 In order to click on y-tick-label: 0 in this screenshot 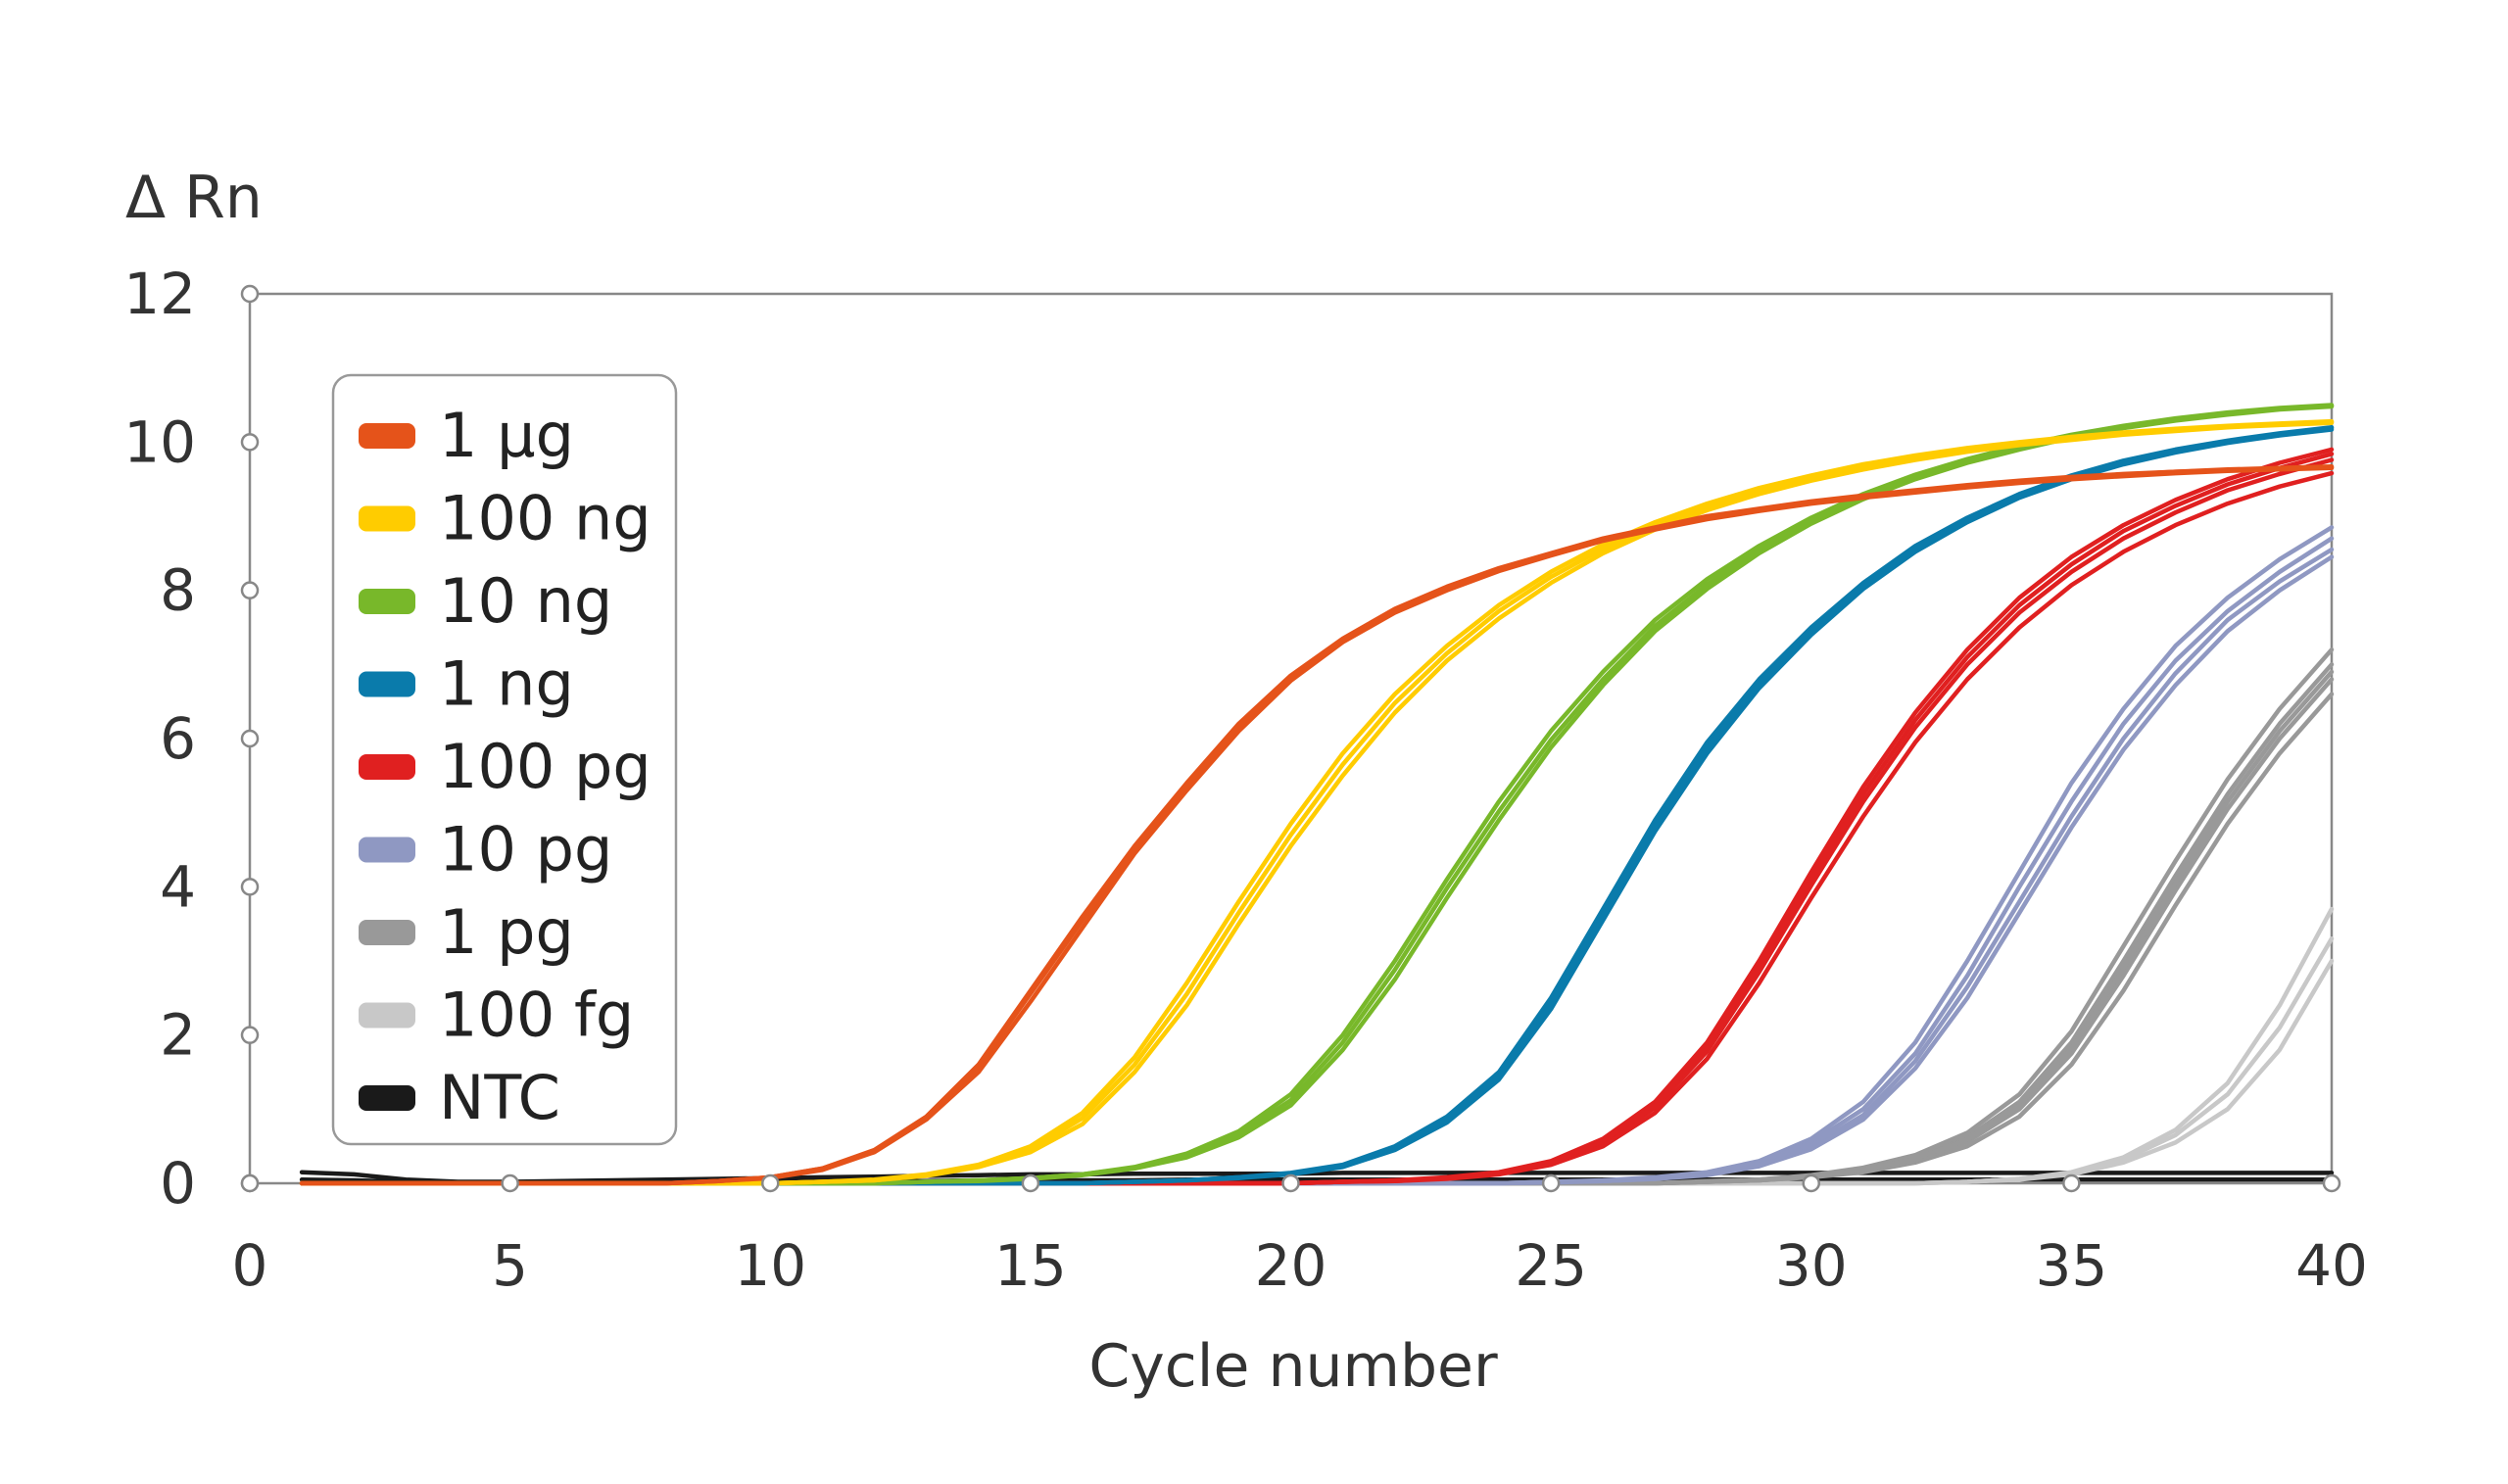, I will do `click(178, 1183)`.